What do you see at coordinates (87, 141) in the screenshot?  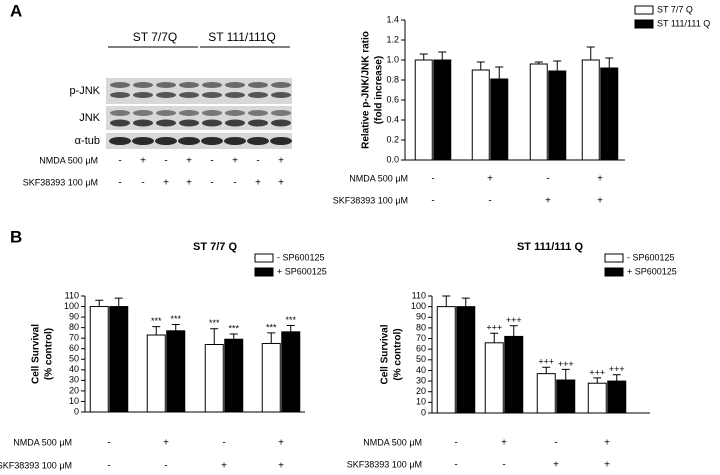 I see `blot-row-label: α-tub` at bounding box center [87, 141].